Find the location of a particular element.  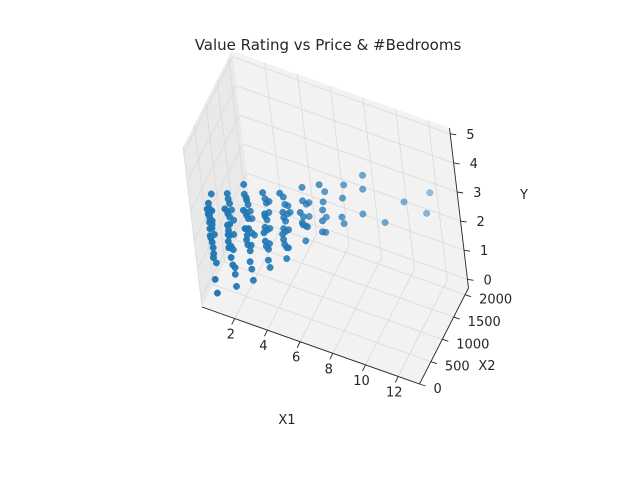

y-tick-label: 0 is located at coordinates (438, 389).